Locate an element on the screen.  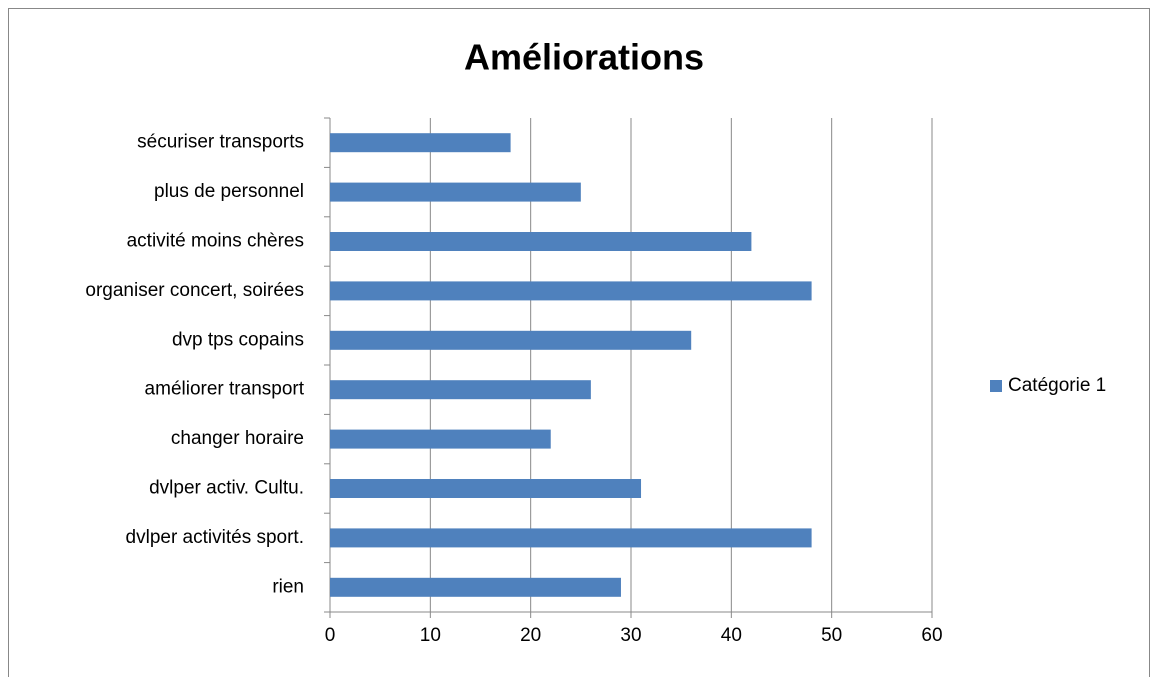
y-tick-label: sécuriser transports is located at coordinates (220, 142).